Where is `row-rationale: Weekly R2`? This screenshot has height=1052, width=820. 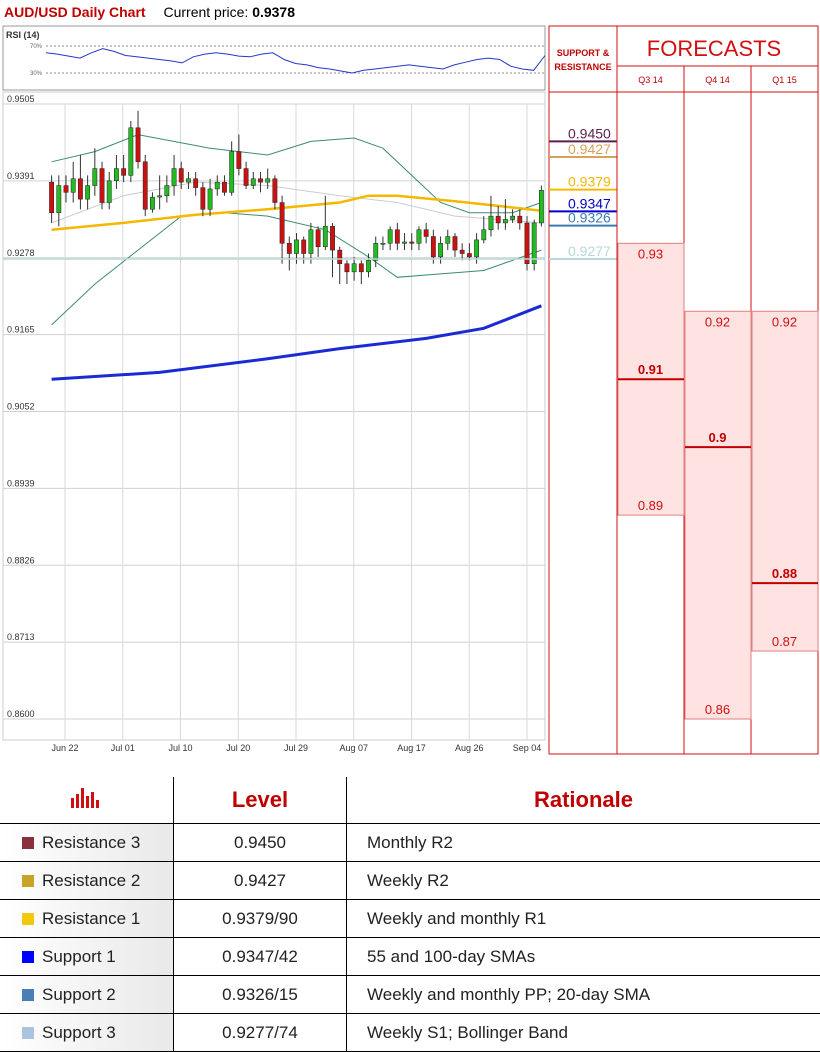
row-rationale: Weekly R2 is located at coordinates (583, 881).